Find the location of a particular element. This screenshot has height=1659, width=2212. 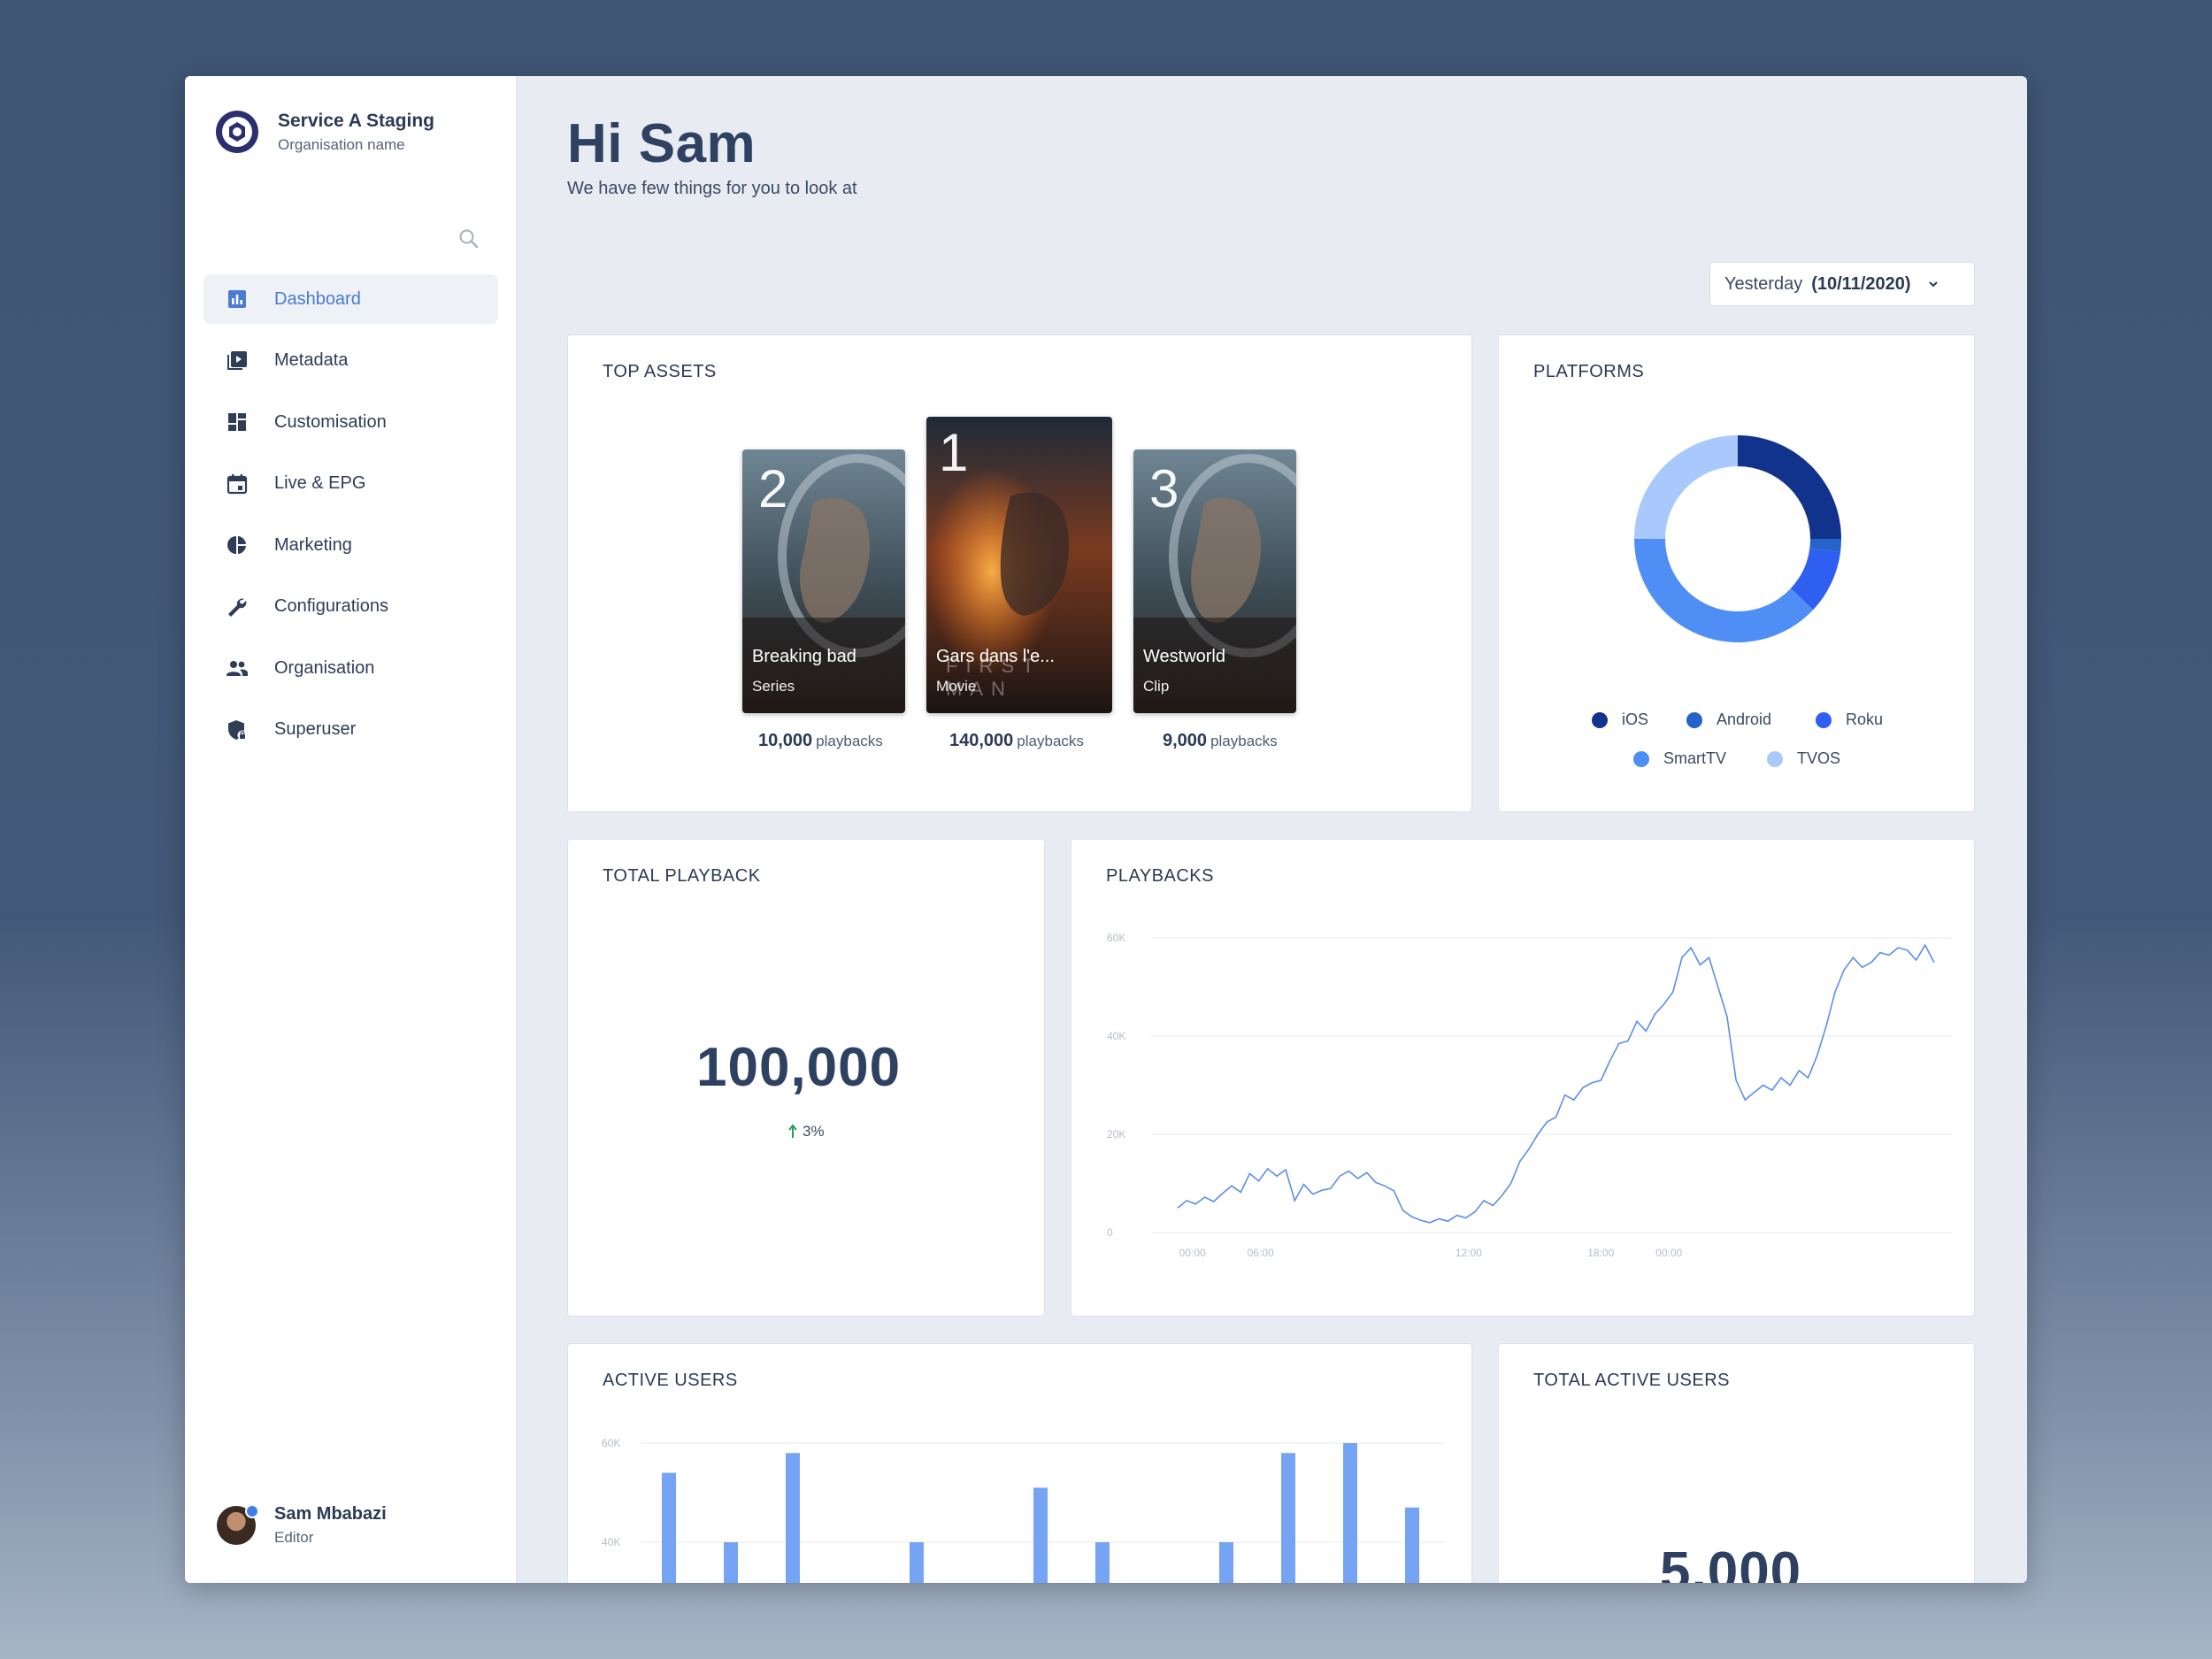

legend-item-roku: Roku is located at coordinates (1850, 719).